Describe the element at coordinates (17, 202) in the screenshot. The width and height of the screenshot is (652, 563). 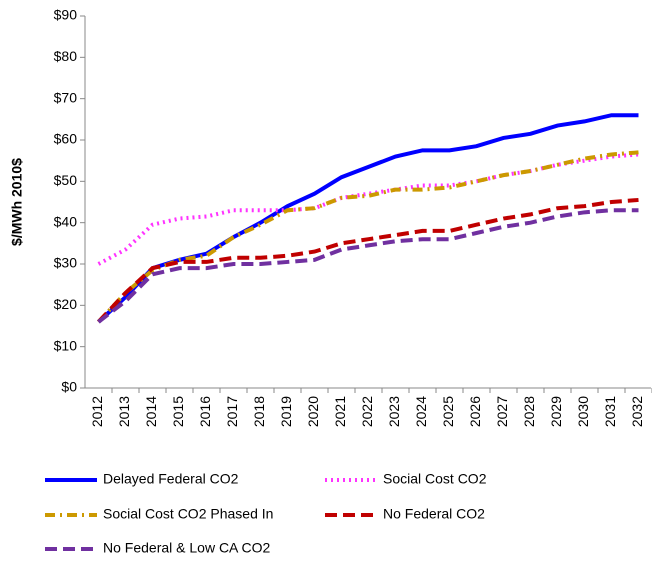
I see `y-axis-label: $/MWh 2010$` at that location.